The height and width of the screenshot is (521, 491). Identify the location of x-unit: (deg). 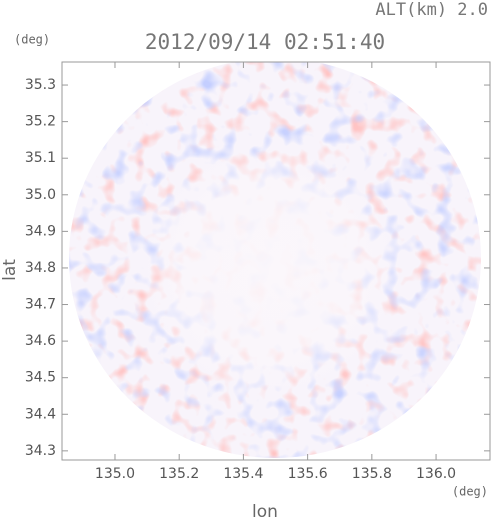
(470, 492).